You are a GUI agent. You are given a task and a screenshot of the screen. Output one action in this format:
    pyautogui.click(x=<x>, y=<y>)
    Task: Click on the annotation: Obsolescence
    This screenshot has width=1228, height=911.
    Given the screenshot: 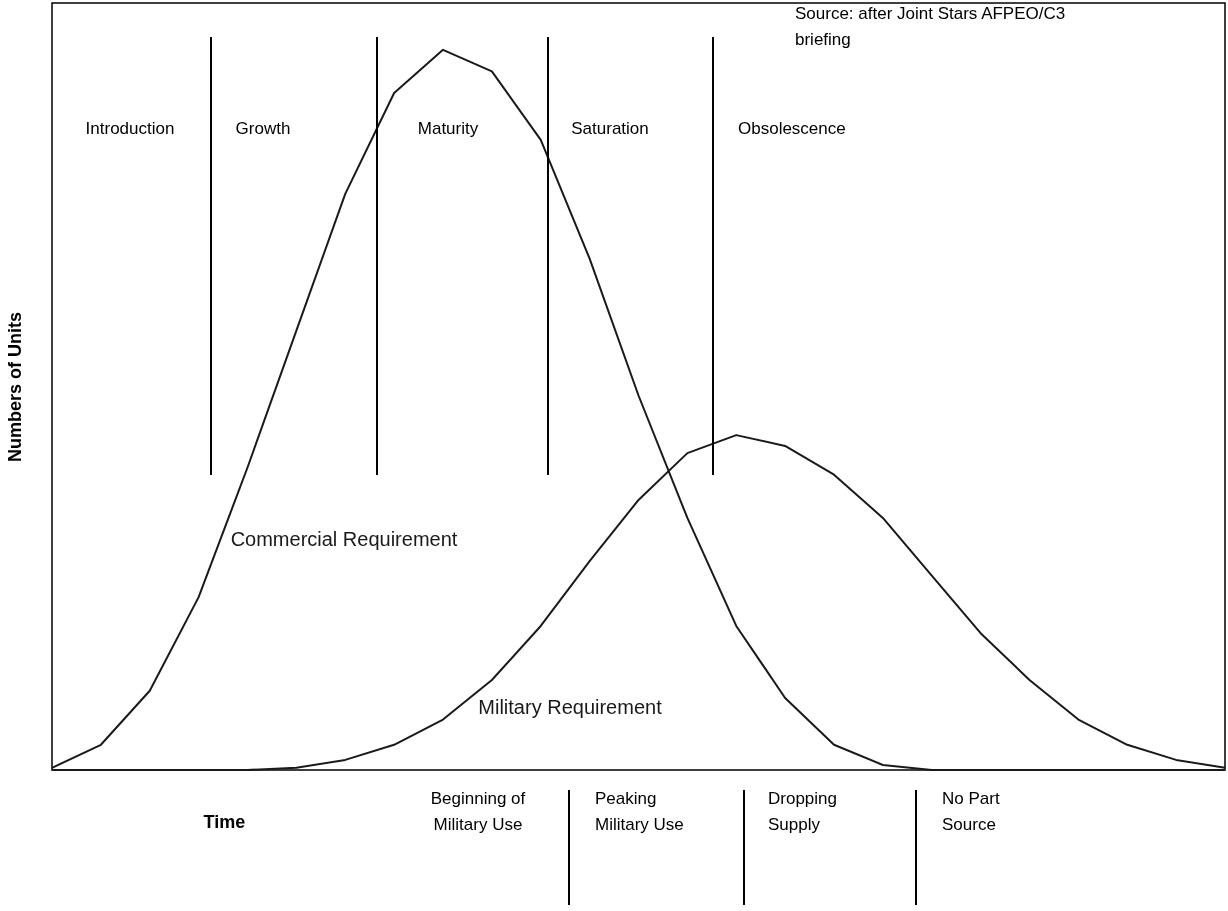 What is the action you would take?
    pyautogui.click(x=792, y=128)
    